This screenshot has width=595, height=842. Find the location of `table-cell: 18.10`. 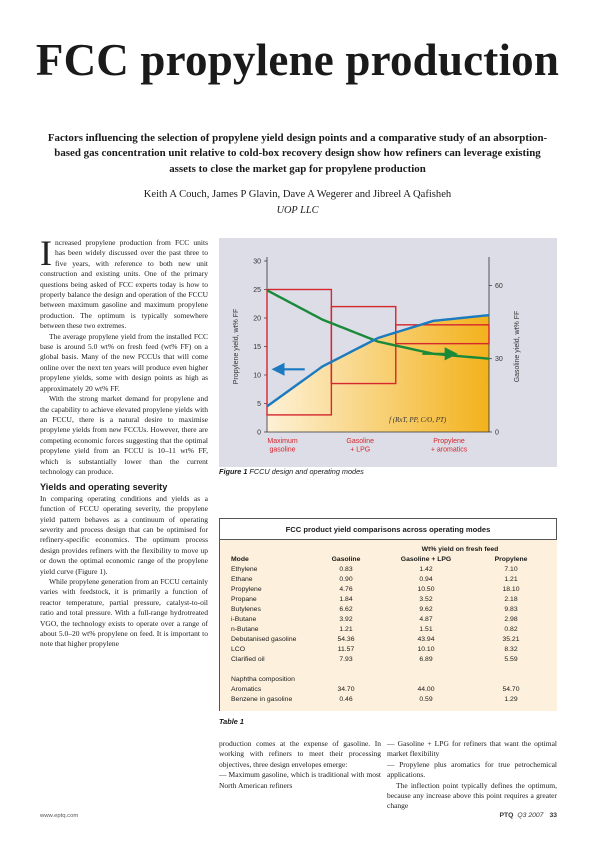

table-cell: 18.10 is located at coordinates (511, 589).